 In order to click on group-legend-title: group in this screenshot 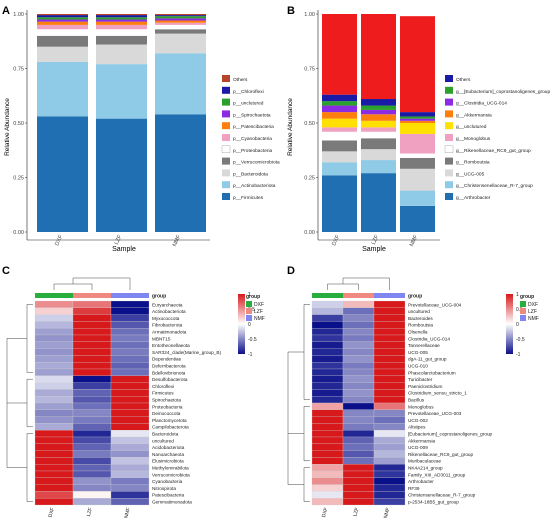, I will do `click(527, 297)`.